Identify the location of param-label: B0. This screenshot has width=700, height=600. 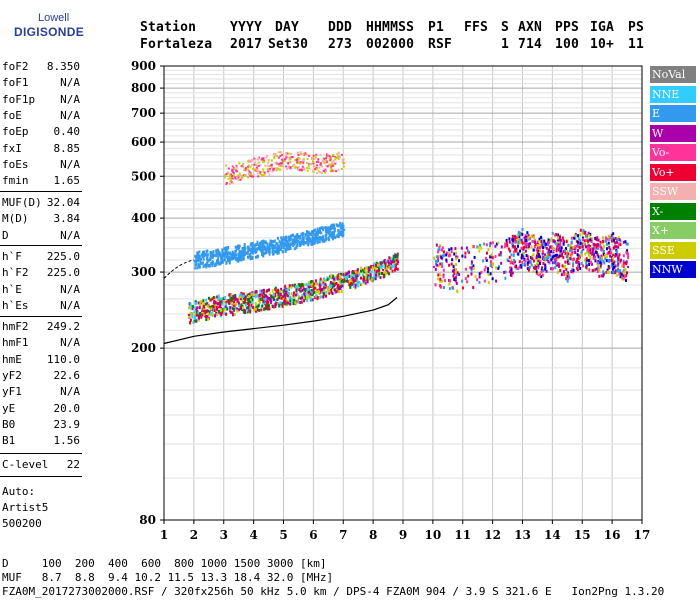
(9, 424).